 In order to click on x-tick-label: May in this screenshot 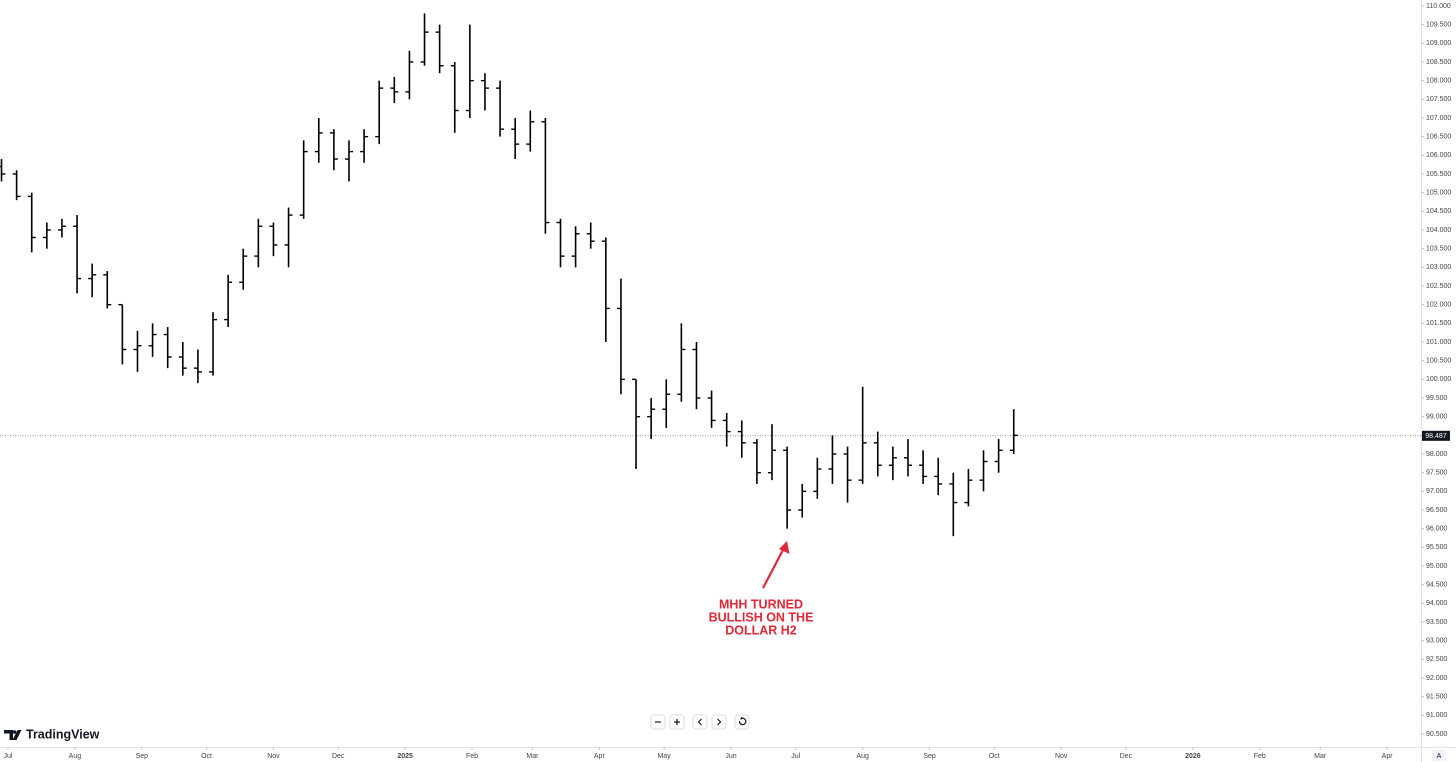, I will do `click(664, 756)`.